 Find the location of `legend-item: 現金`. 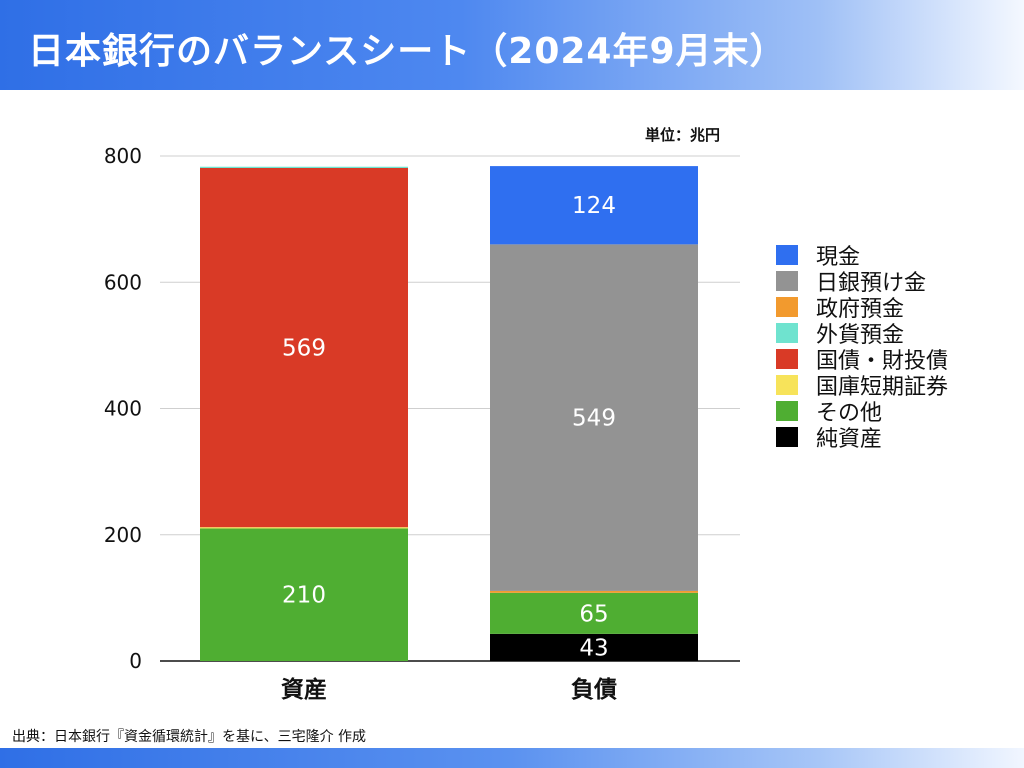

legend-item: 現金 is located at coordinates (862, 256).